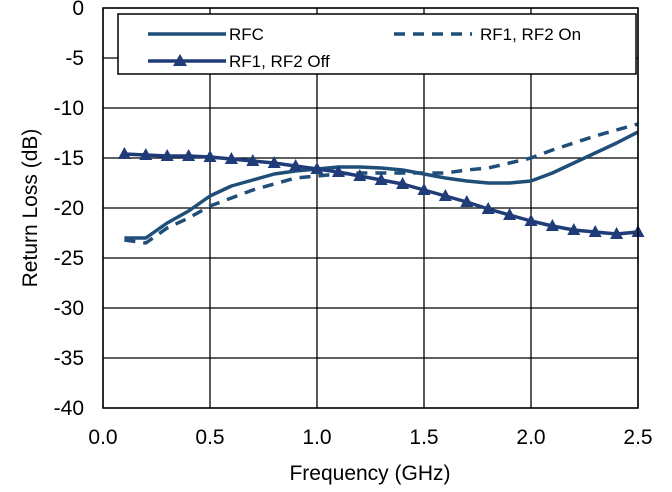  What do you see at coordinates (69, 358) in the screenshot?
I see `y-tick-label: -35` at bounding box center [69, 358].